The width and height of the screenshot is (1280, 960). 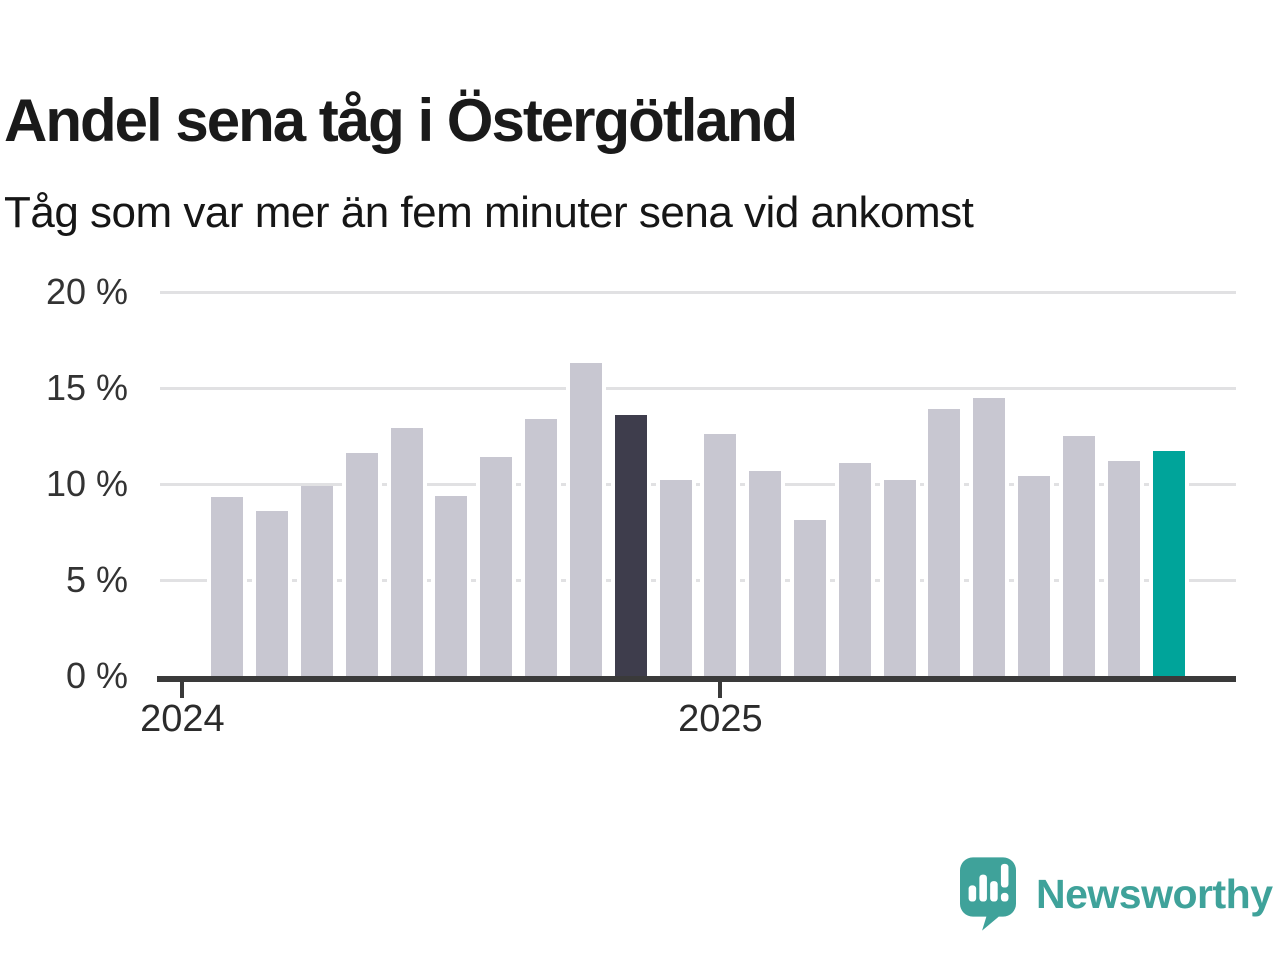 What do you see at coordinates (86, 483) in the screenshot?
I see `y-axis-label-10: 10 %` at bounding box center [86, 483].